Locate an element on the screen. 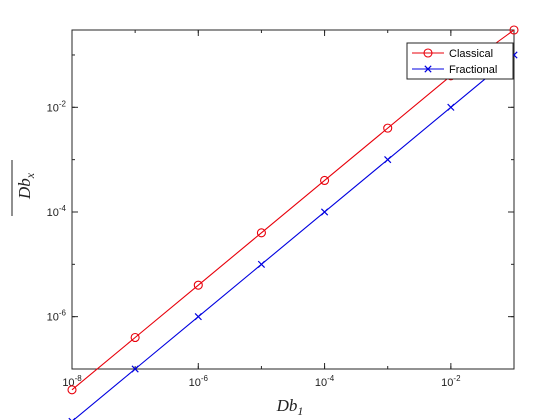 The height and width of the screenshot is (420, 560). legend-box is located at coordinates (460, 61).